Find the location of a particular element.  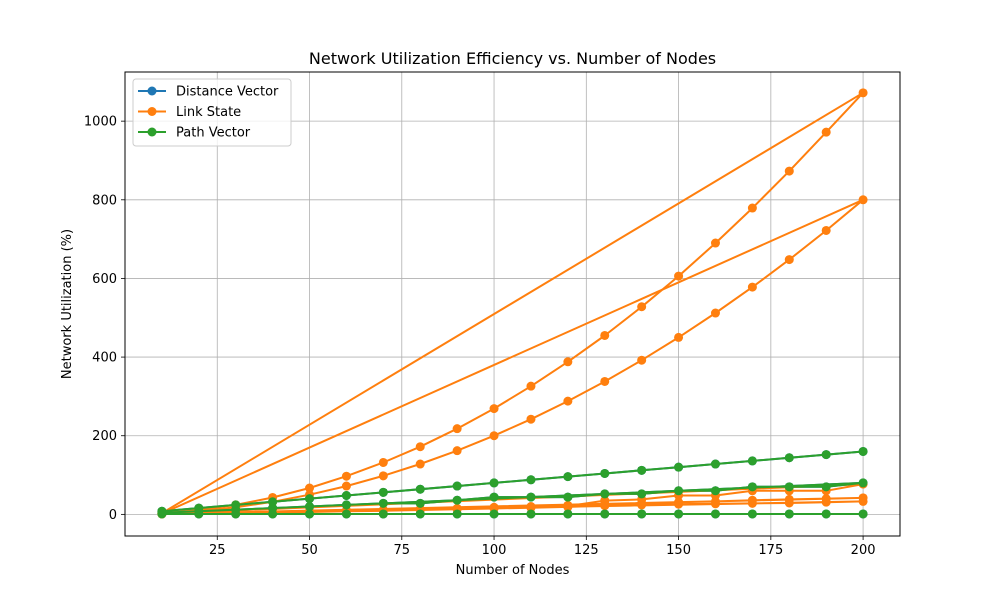

series-path-vector is located at coordinates (512, 482).